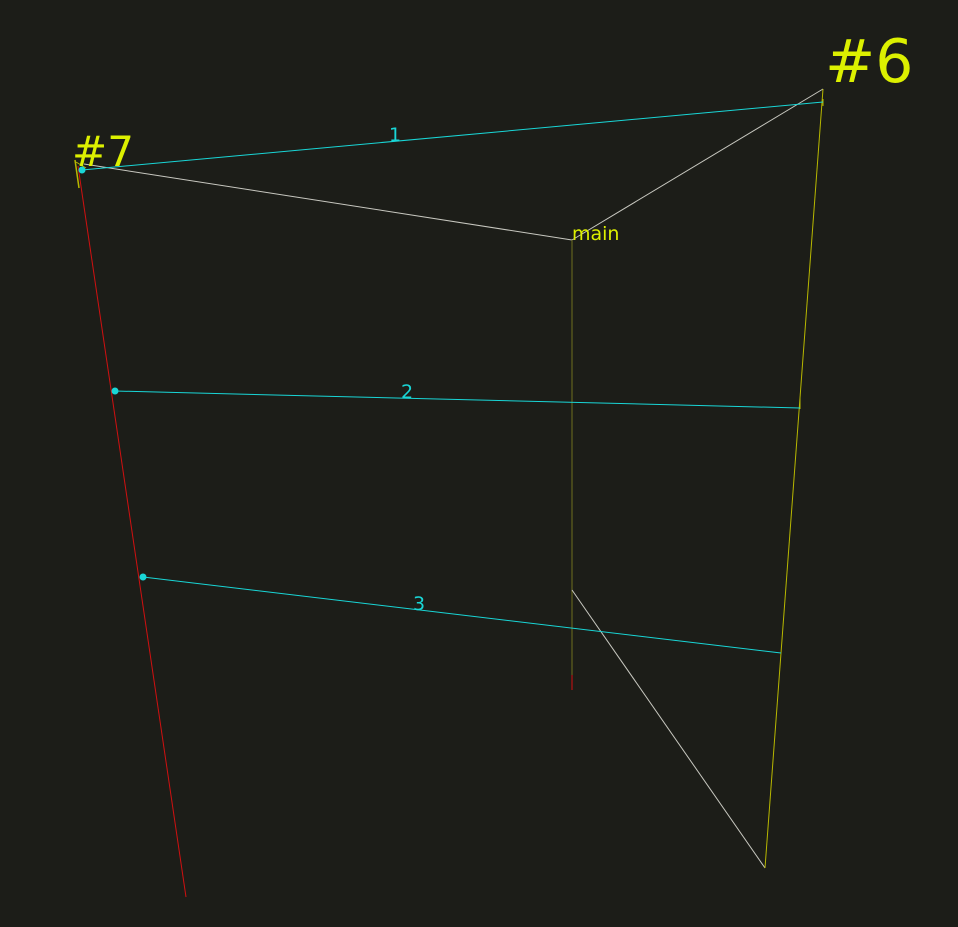 This screenshot has width=958, height=927. I want to click on center-label: main, so click(595, 234).